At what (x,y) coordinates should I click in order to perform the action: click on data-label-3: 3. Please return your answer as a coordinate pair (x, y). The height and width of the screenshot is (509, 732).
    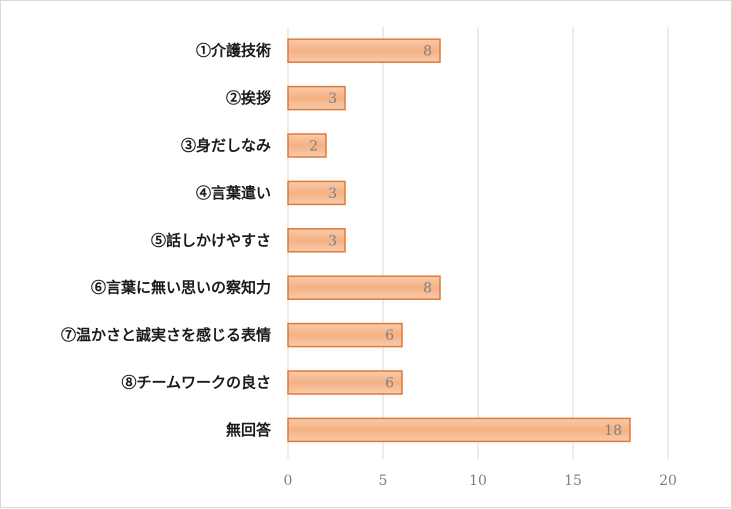
    Looking at the image, I should click on (332, 194).